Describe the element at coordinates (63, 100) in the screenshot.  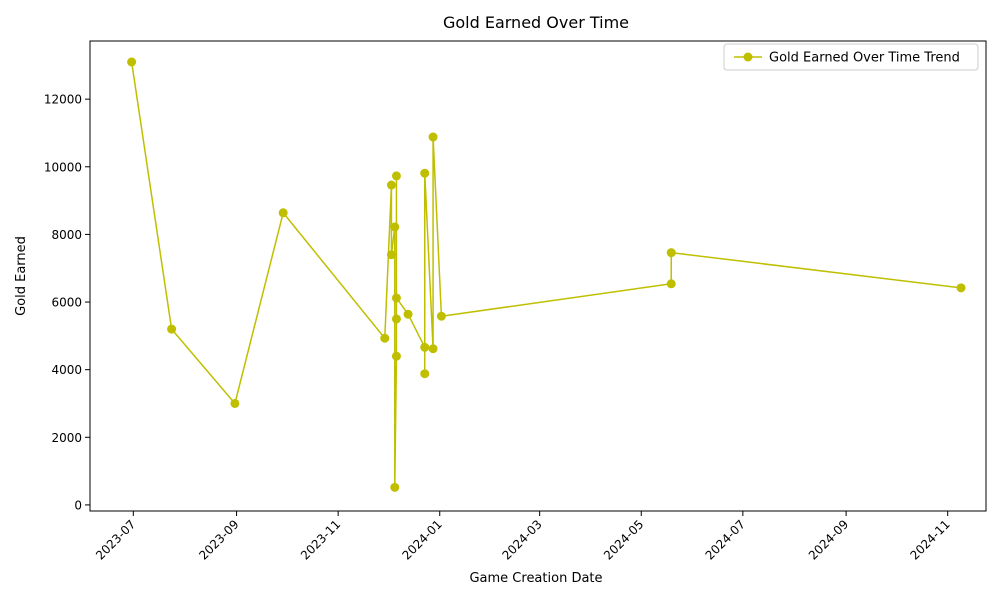
I see `y-tick-label: 12000` at that location.